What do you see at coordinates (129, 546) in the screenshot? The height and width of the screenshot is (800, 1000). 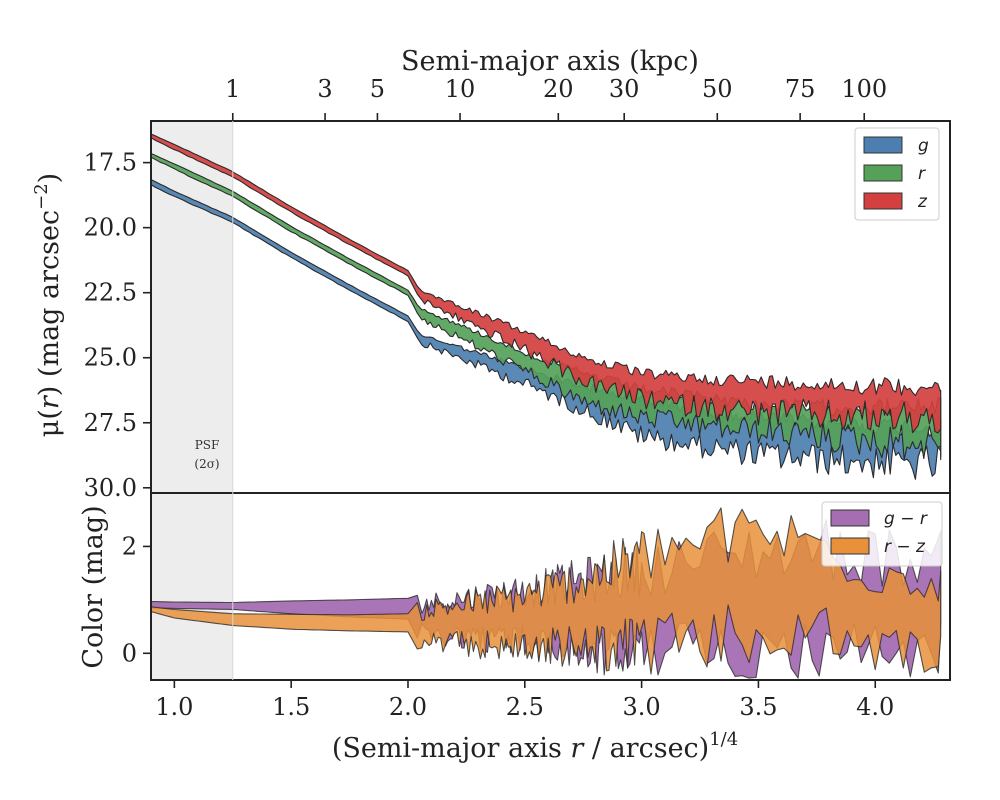 I see `y-tick-label: 2` at bounding box center [129, 546].